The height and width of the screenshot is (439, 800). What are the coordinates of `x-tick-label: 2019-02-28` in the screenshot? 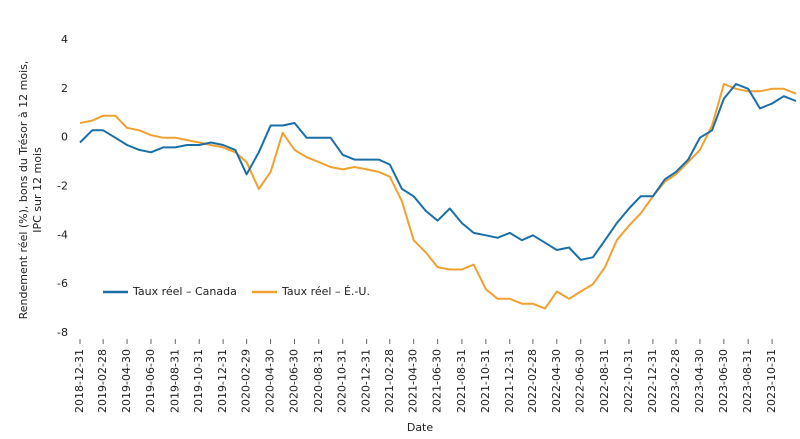 It's located at (102, 381).